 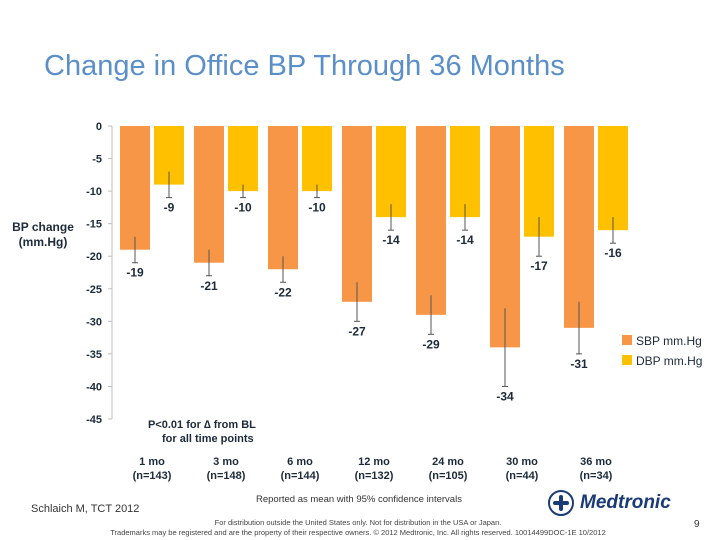 I want to click on chart-title: Change in Office BP Through 36 Months, so click(x=304, y=66).